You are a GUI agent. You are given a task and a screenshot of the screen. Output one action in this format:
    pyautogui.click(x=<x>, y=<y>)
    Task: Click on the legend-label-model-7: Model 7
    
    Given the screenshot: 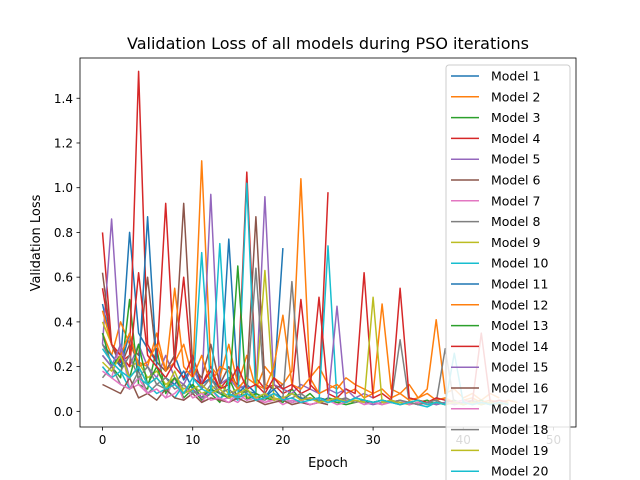 What is the action you would take?
    pyautogui.click(x=515, y=200)
    